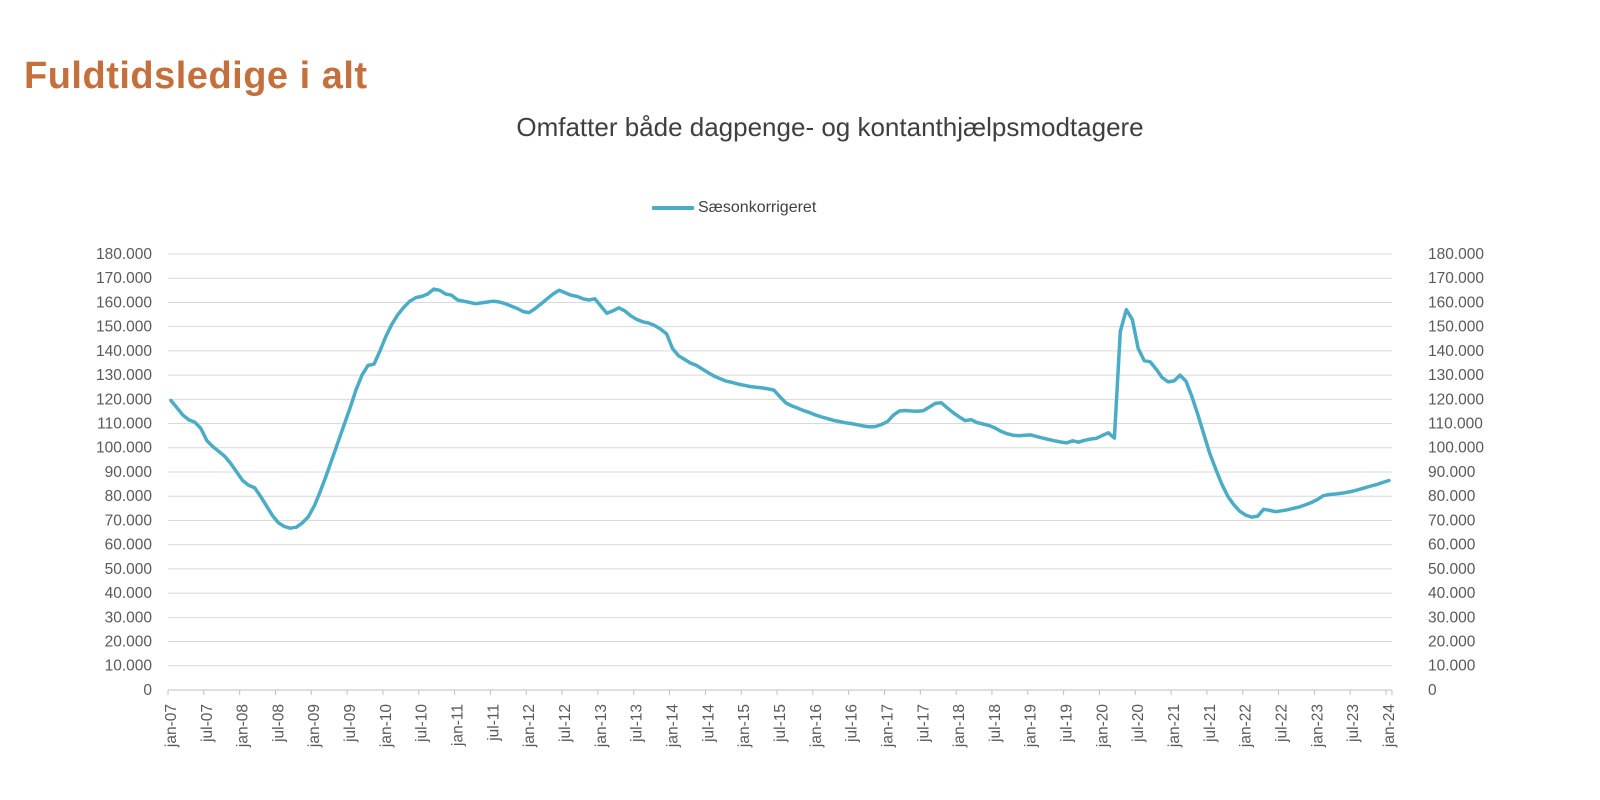 The height and width of the screenshot is (800, 1600). I want to click on y-axis-label-left: 160.000, so click(124, 302).